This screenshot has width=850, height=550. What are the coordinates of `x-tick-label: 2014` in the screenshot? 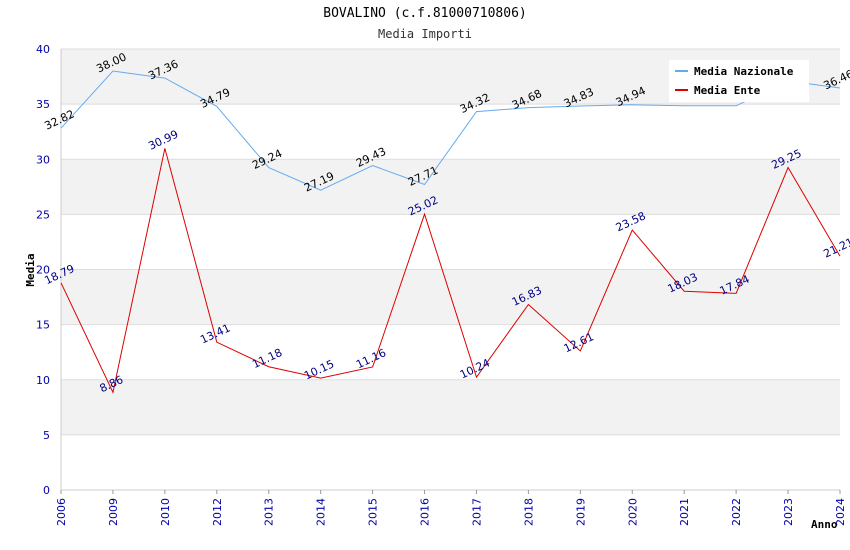 It's located at (321, 512).